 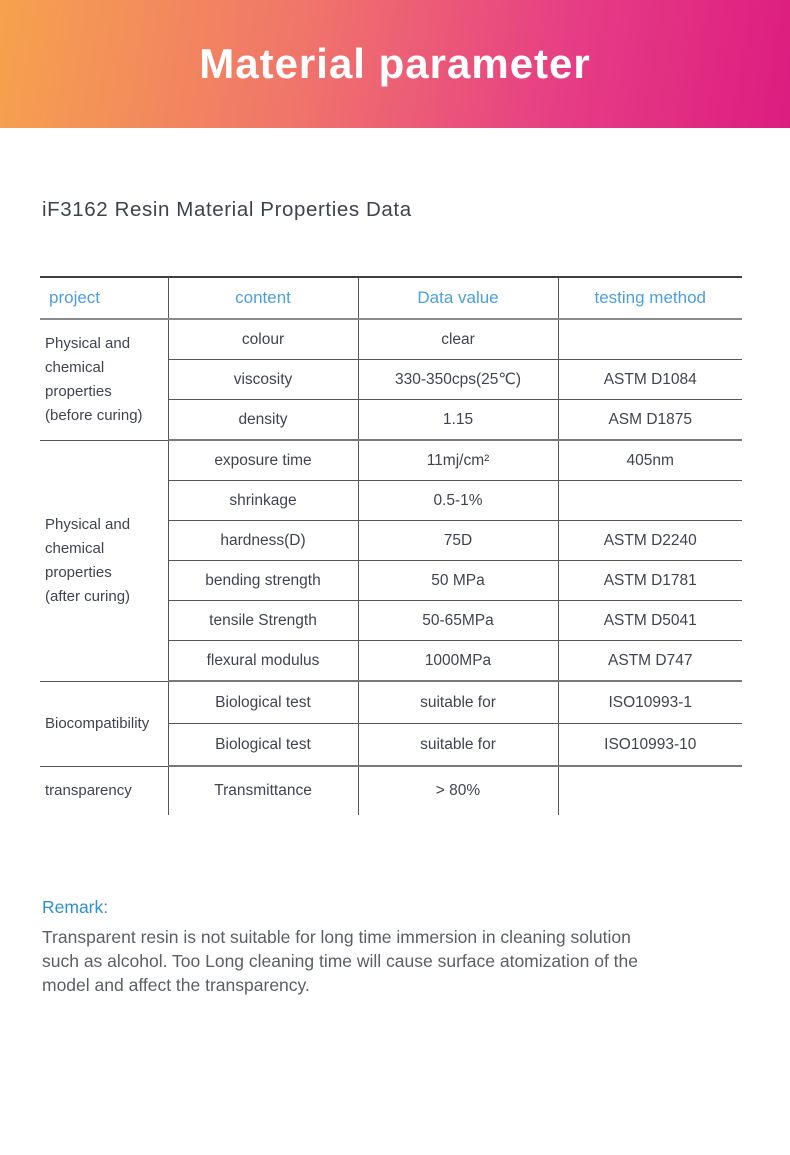 I want to click on content-cell: colour, so click(x=263, y=339).